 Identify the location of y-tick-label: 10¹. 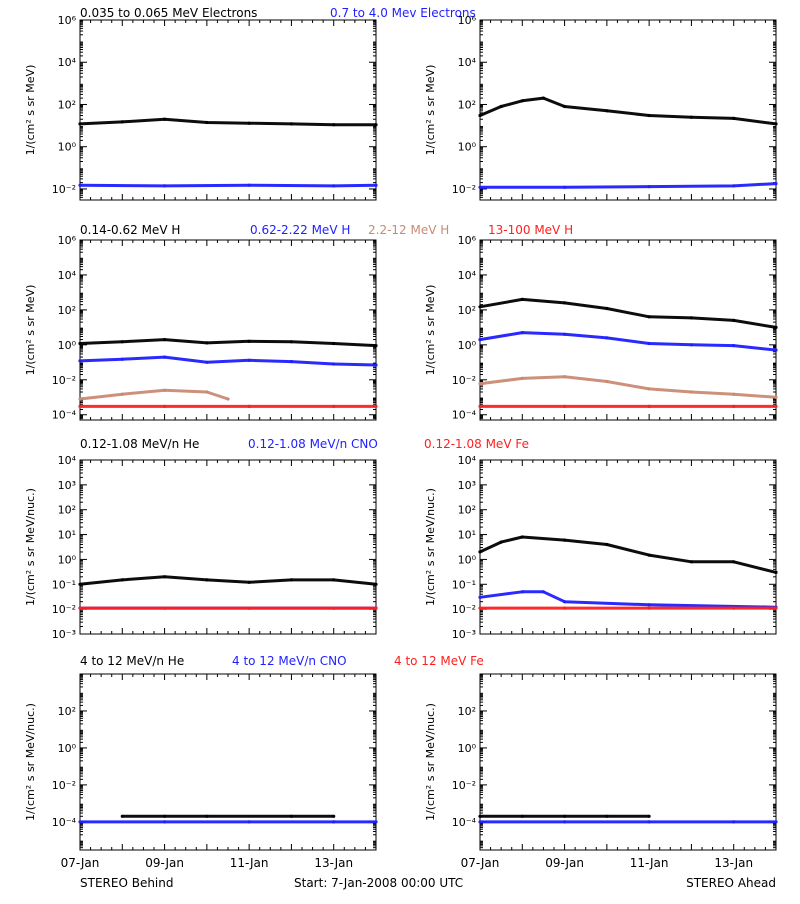
(67, 535).